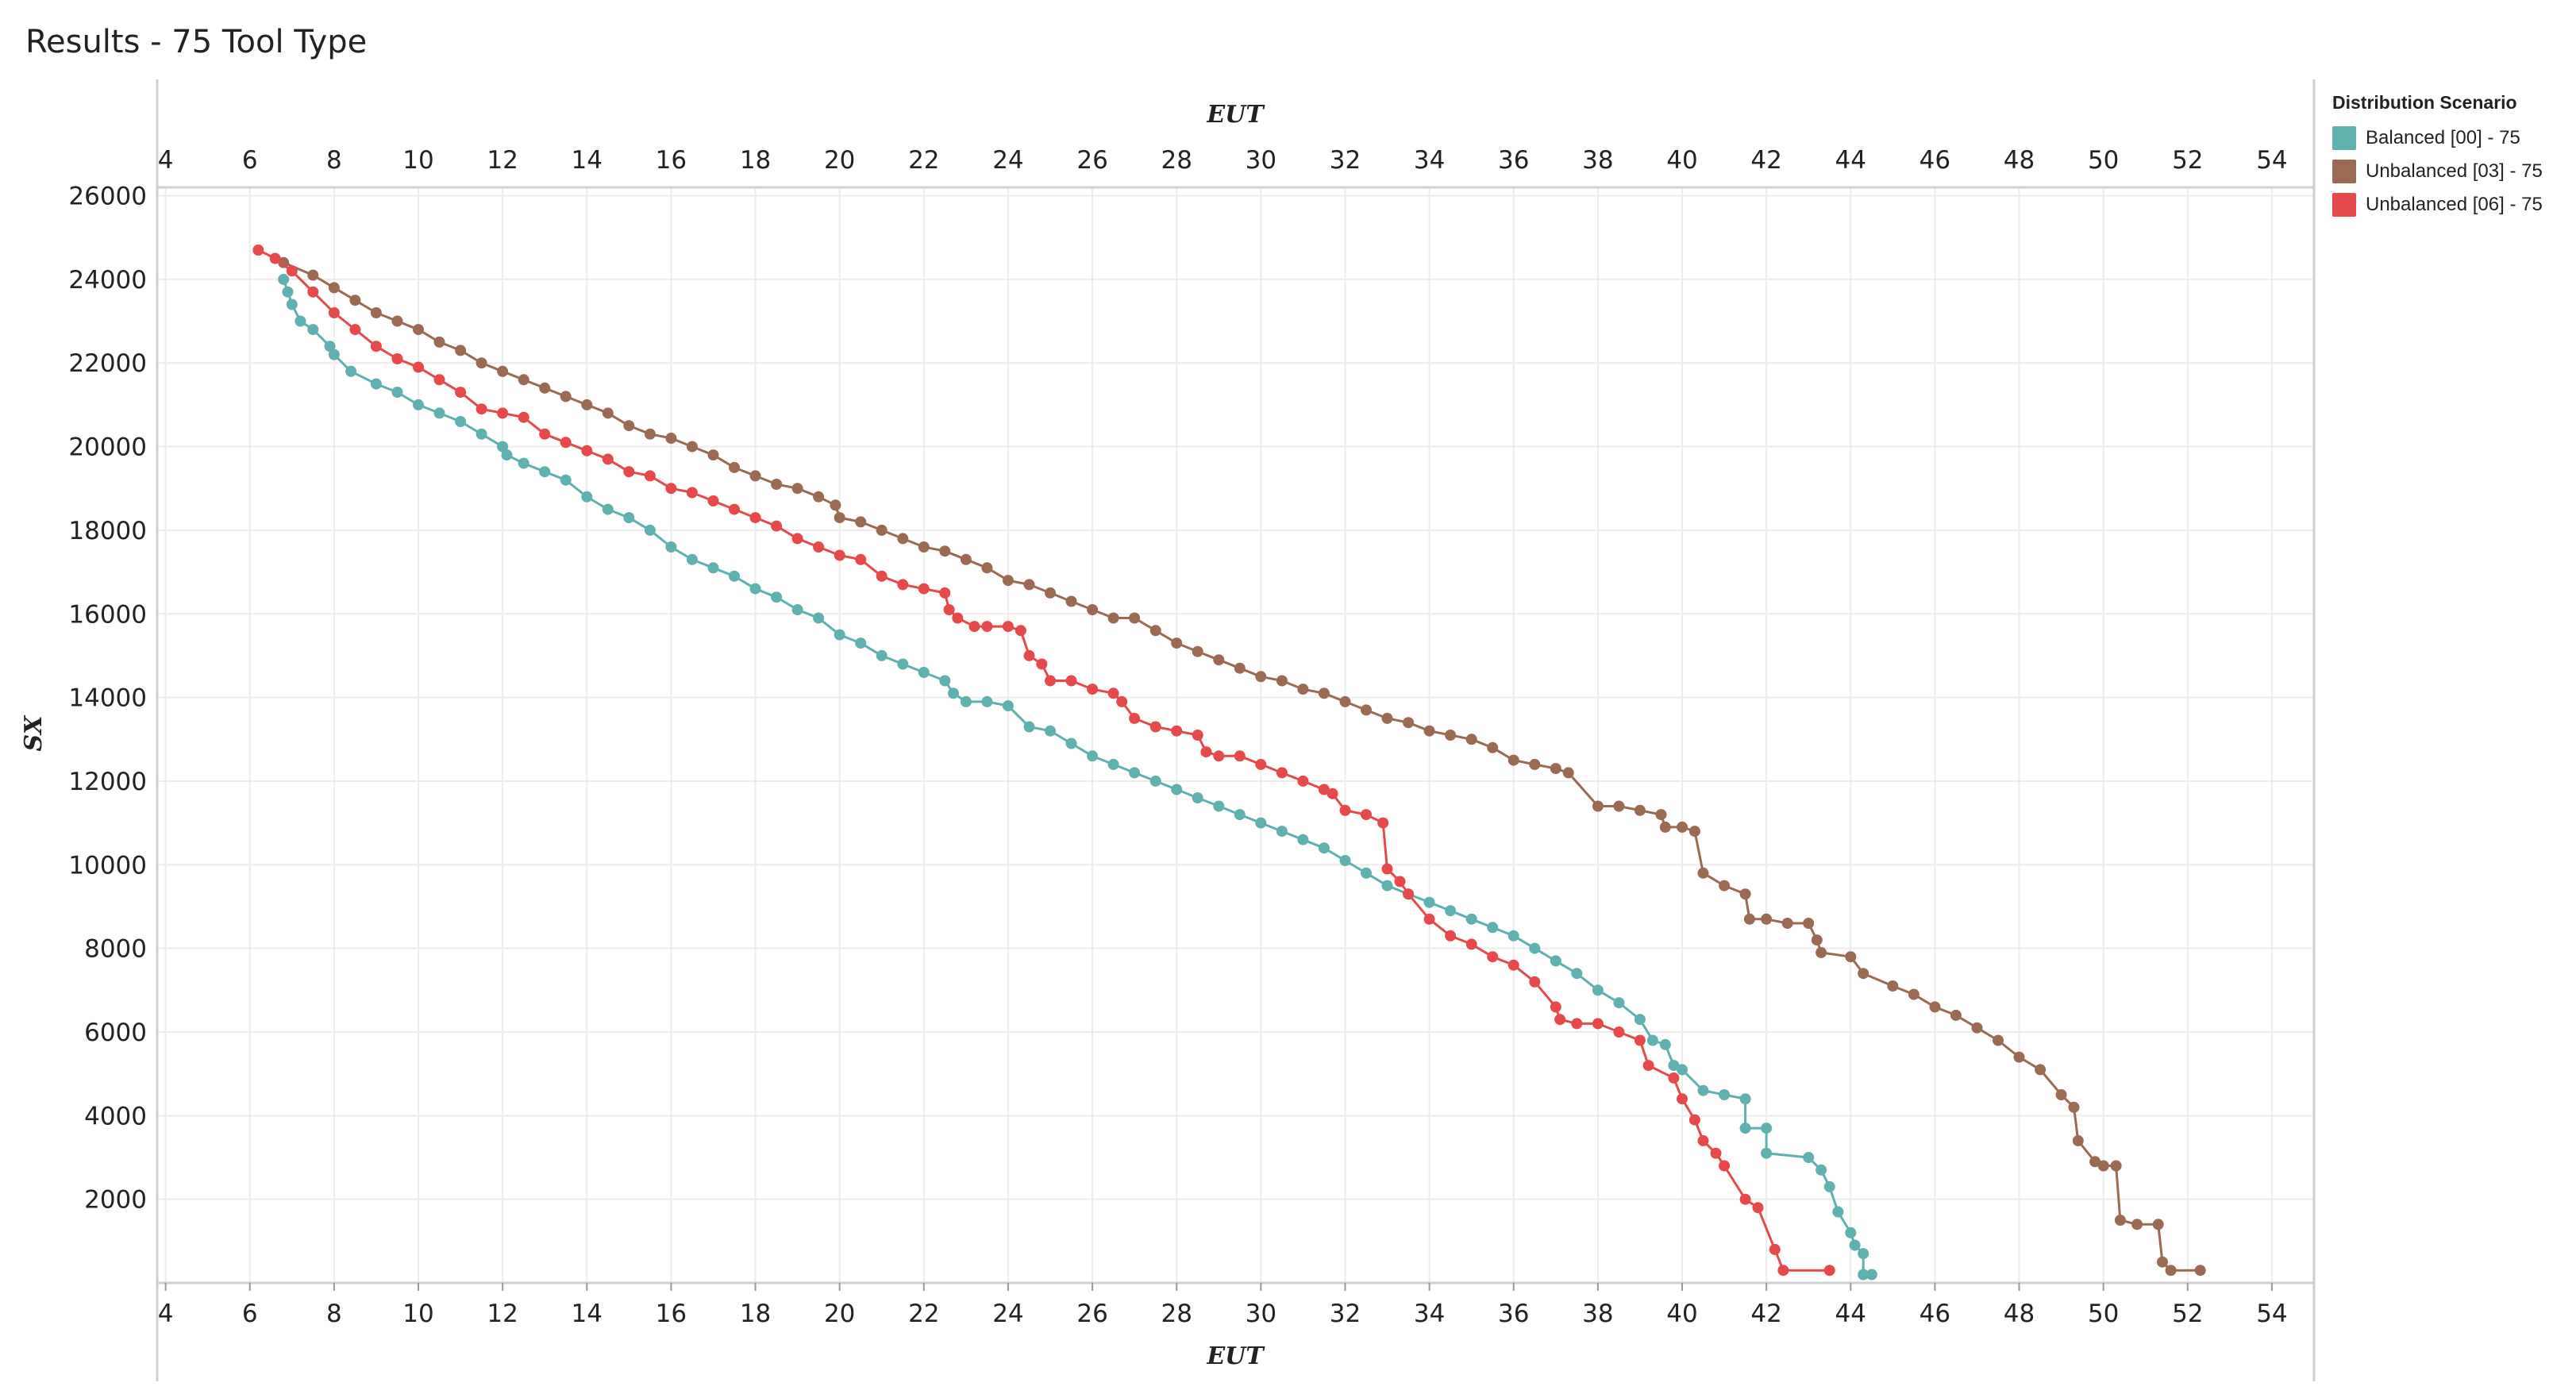 This screenshot has height=1398, width=2576. I want to click on legend-item-unbalanced-06: Unbalanced [06] - 75, so click(2437, 204).